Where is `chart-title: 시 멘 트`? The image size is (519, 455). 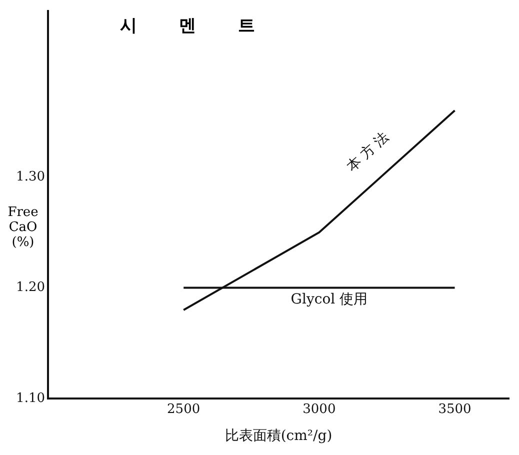
chart-title: 시 멘 트 is located at coordinates (196, 26).